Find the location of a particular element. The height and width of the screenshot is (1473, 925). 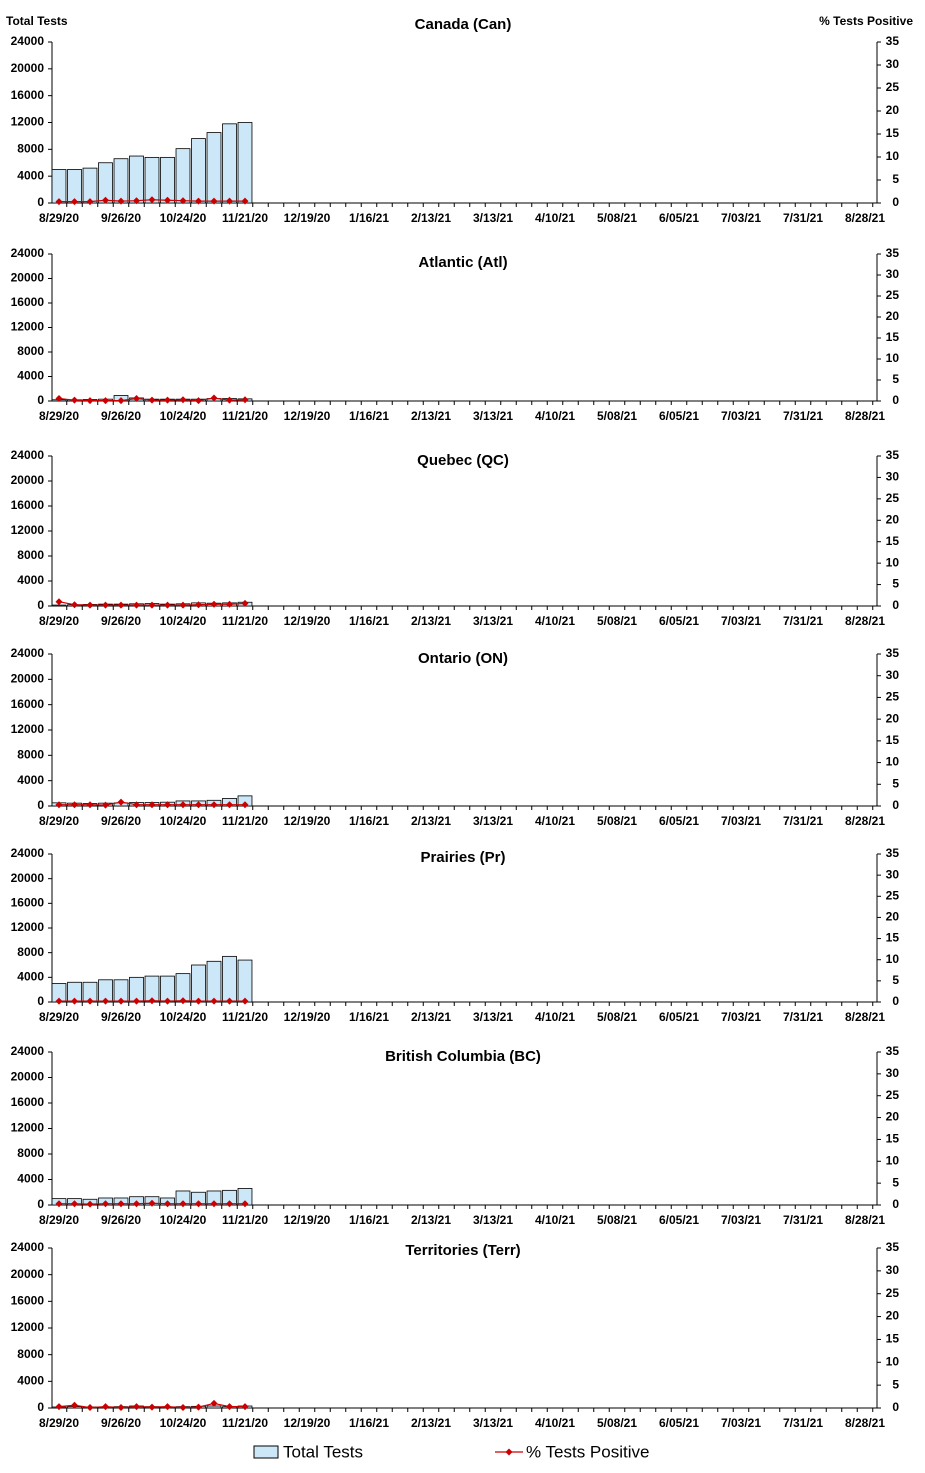

x-tick-label: 8/29/20 is located at coordinates (59, 218).